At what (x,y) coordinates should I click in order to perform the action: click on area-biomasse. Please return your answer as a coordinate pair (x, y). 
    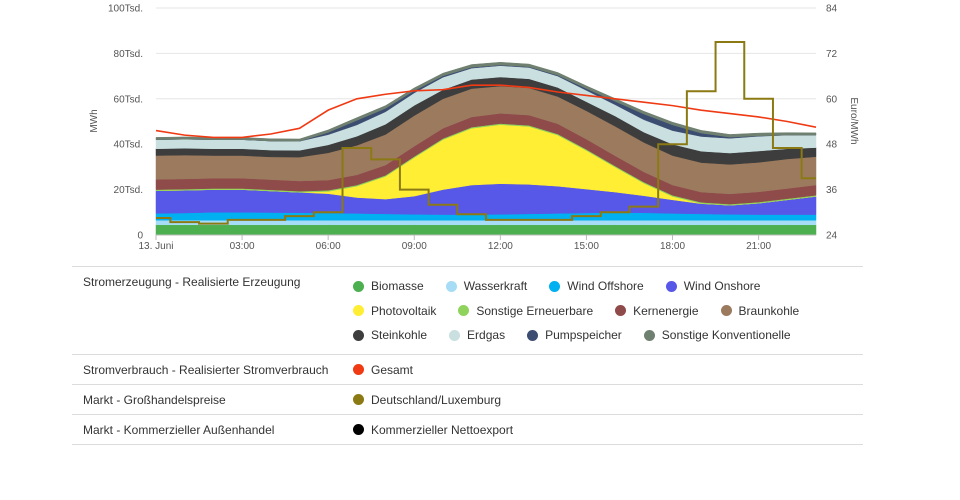
    Looking at the image, I should click on (486, 230).